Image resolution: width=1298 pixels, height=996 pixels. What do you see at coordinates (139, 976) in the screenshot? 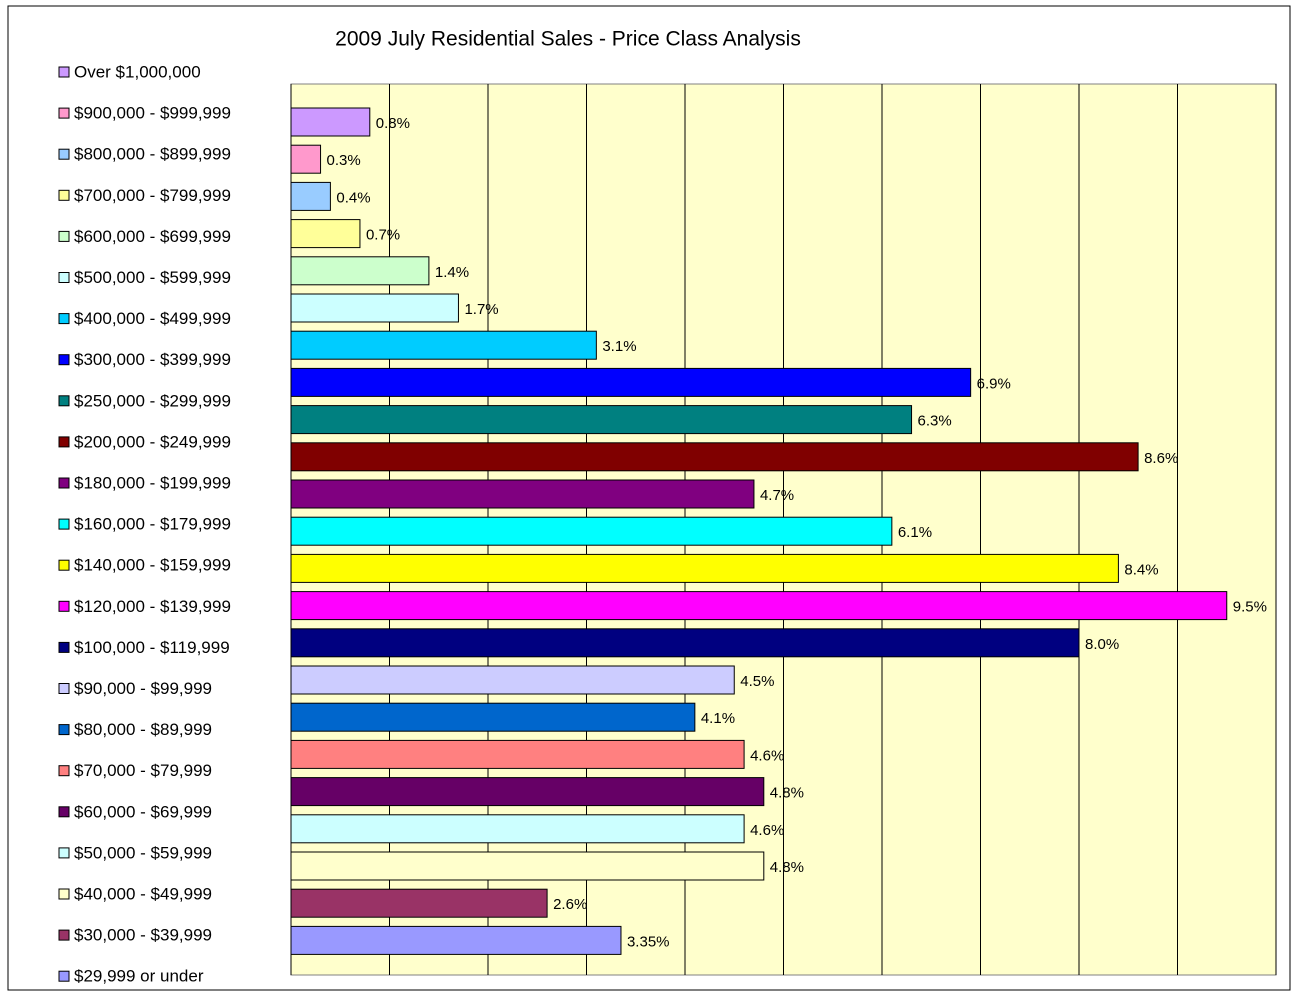
I see `legend-label: $29,999 or under` at bounding box center [139, 976].